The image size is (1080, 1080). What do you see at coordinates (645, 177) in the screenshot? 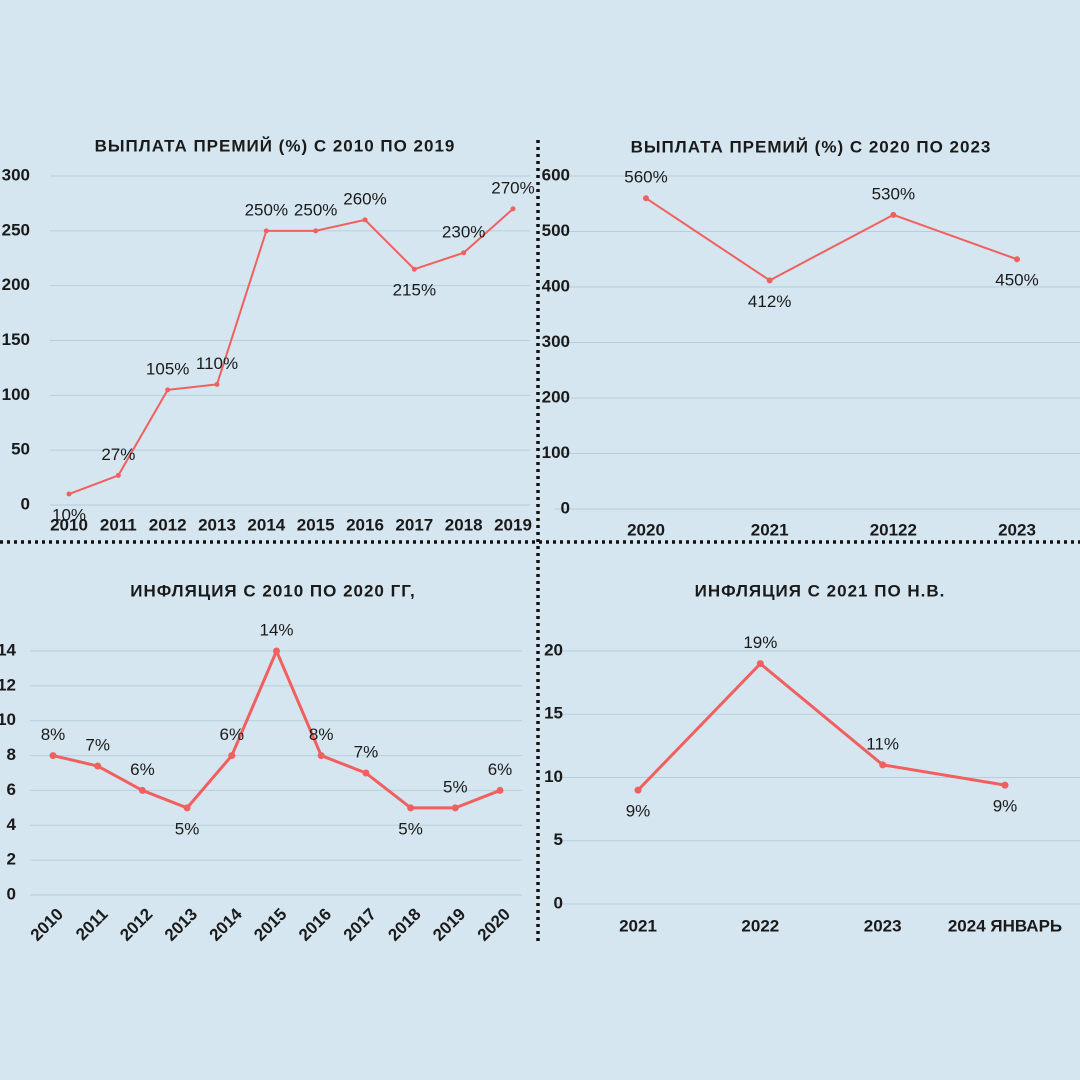
I see `value-label: 560%` at bounding box center [645, 177].